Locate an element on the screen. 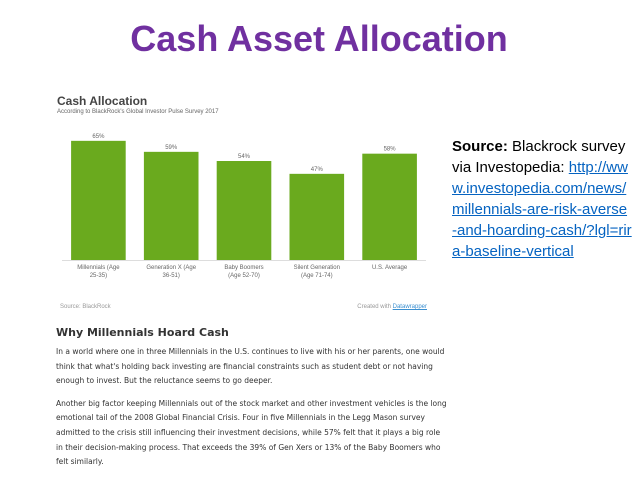  category-label: 25-35) is located at coordinates (98, 276).